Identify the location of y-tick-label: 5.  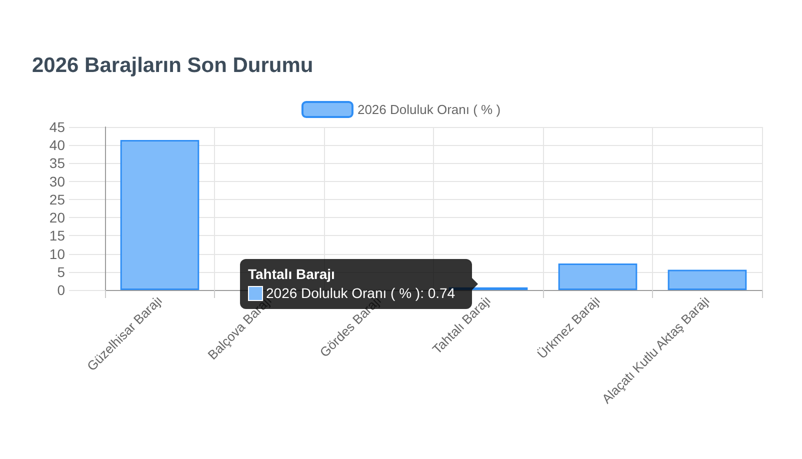
(61, 272).